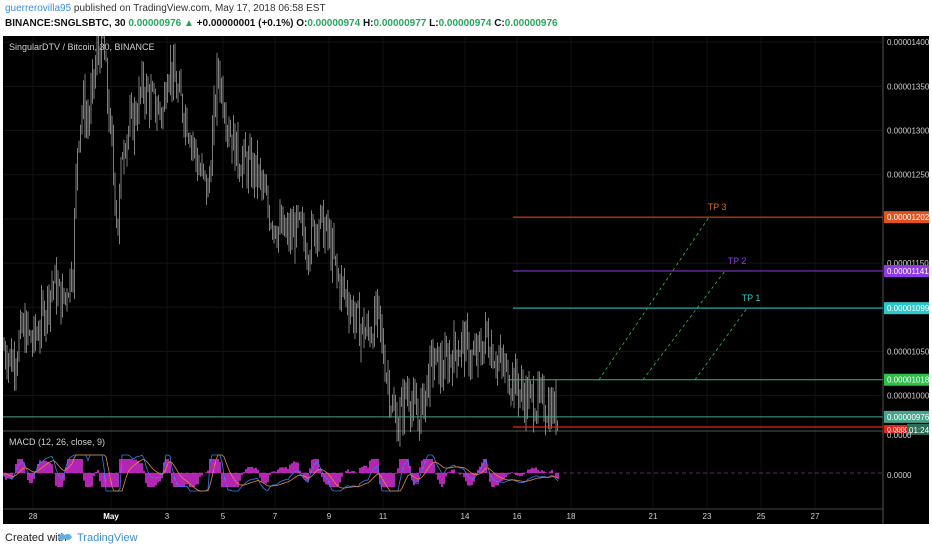 The image size is (932, 550). I want to click on level-price-label: 0.00000976, so click(908, 417).